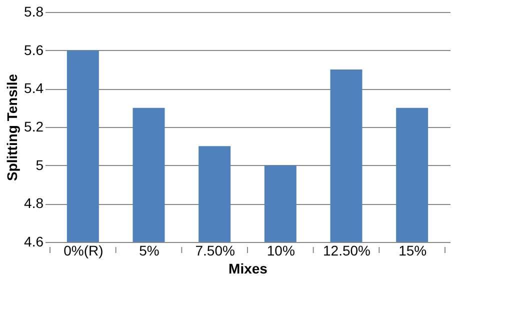  I want to click on x-tick-label: 0%(R), so click(84, 250).